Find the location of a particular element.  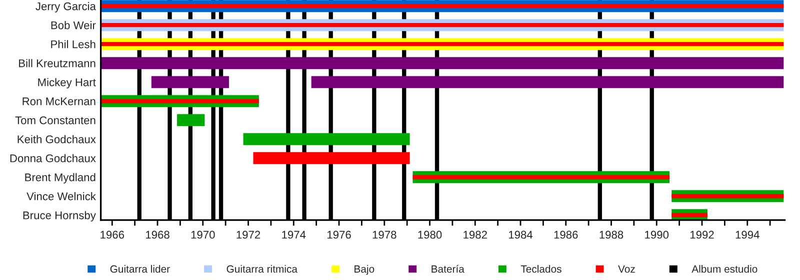

legend-label: Bajo is located at coordinates (364, 270).